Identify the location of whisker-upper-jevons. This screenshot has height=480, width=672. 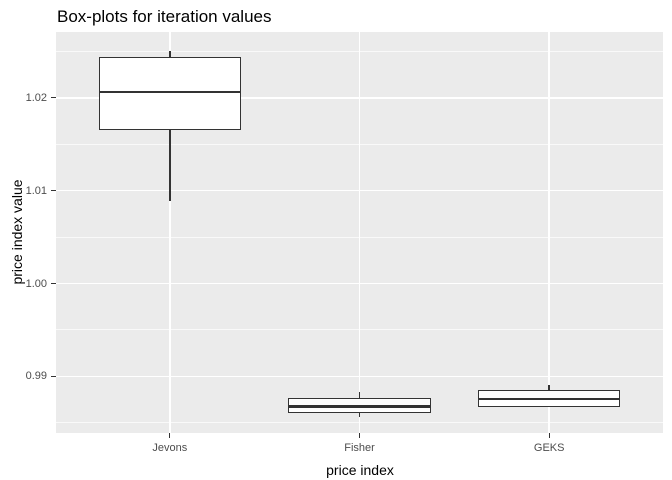
(170, 54).